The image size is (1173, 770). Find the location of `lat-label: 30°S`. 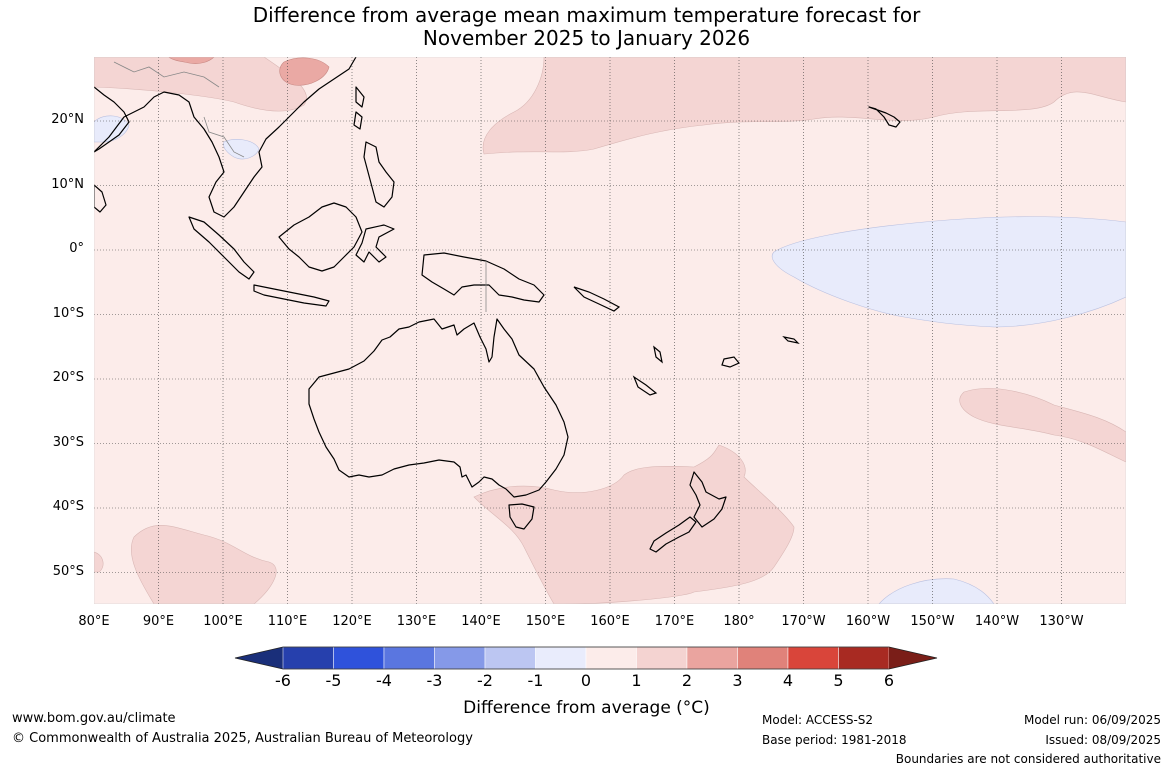

lat-label: 30°S is located at coordinates (68, 442).